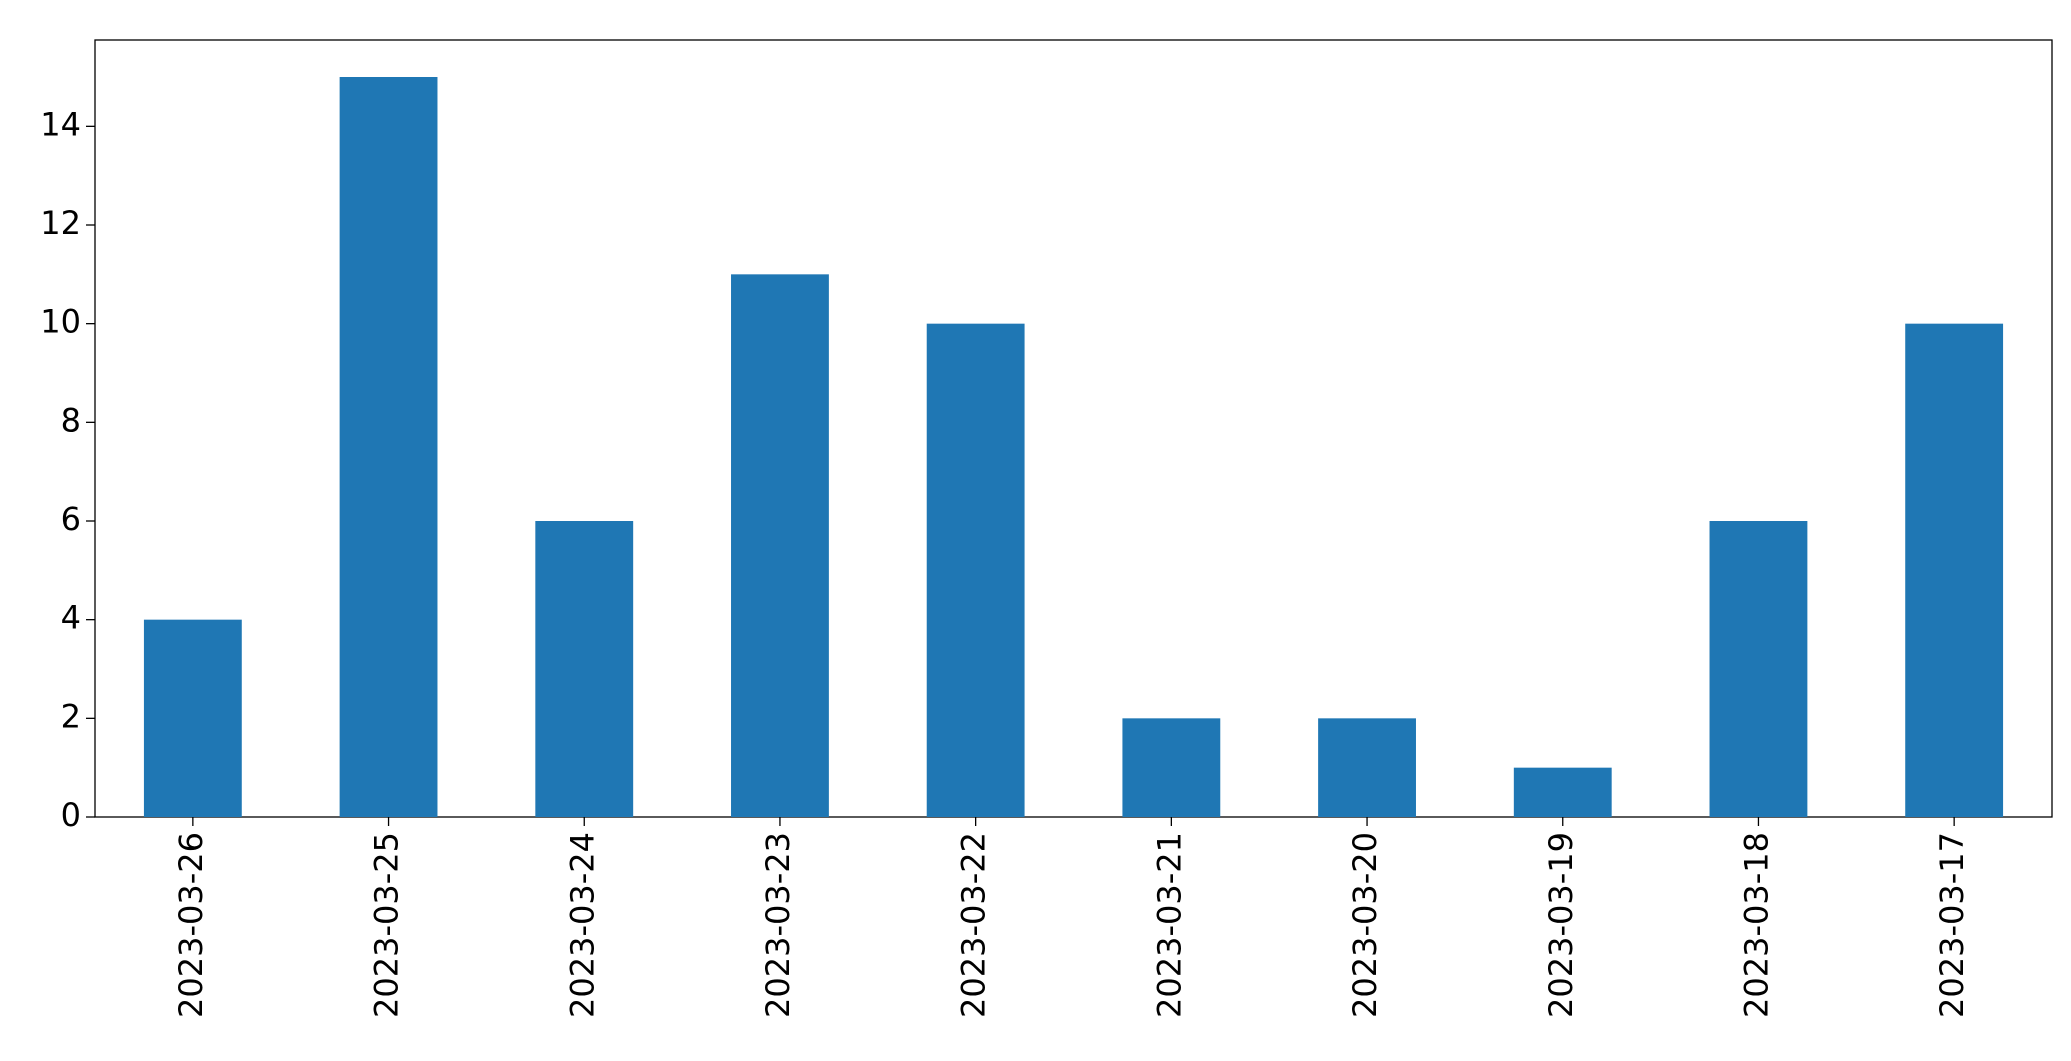  Describe the element at coordinates (1756, 925) in the screenshot. I see `x-tick-label: 2023-03-18` at that location.